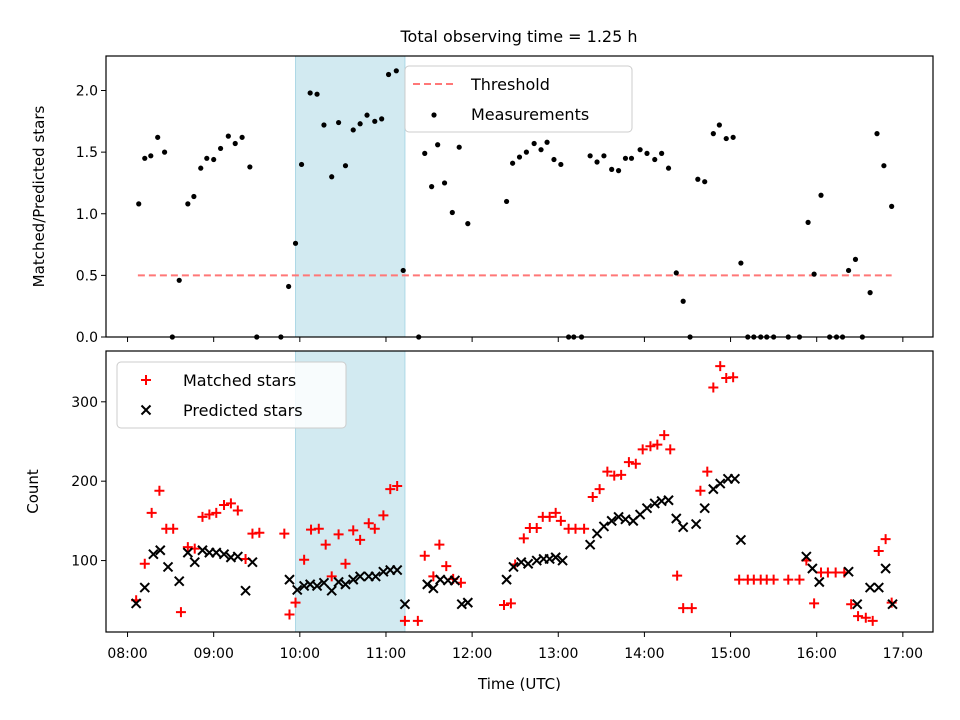 The image size is (960, 720). I want to click on y-tick-label: 100, so click(84, 562).